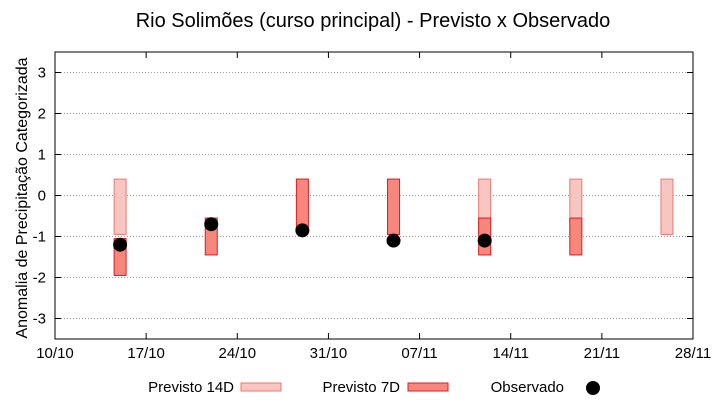  What do you see at coordinates (419, 353) in the screenshot?
I see `x-tick-label: 07/11` at bounding box center [419, 353].